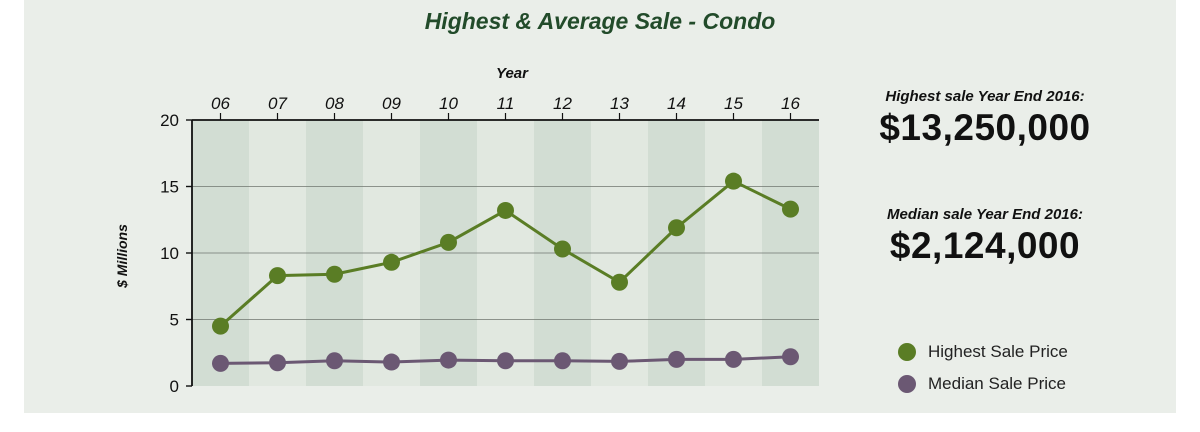 Image resolution: width=1200 pixels, height=432 pixels. I want to click on legend-marker-median, so click(907, 384).